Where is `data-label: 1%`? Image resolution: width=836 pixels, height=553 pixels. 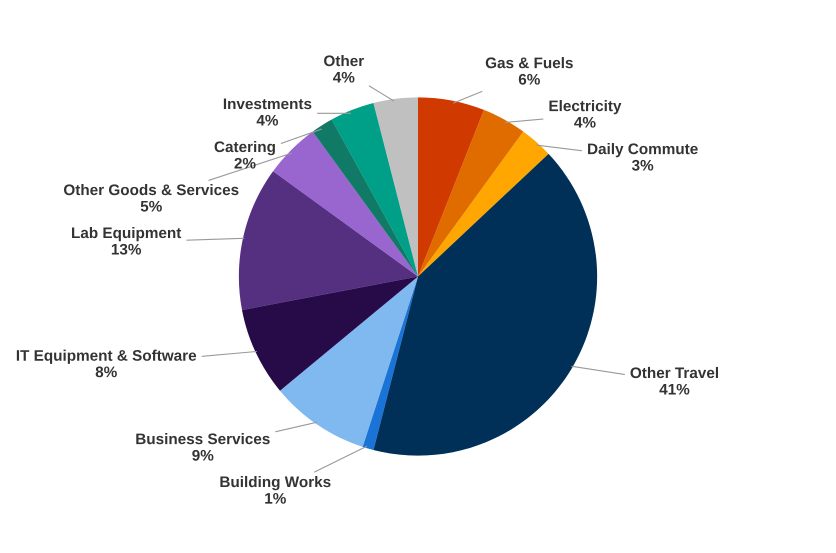 data-label: 1% is located at coordinates (275, 498).